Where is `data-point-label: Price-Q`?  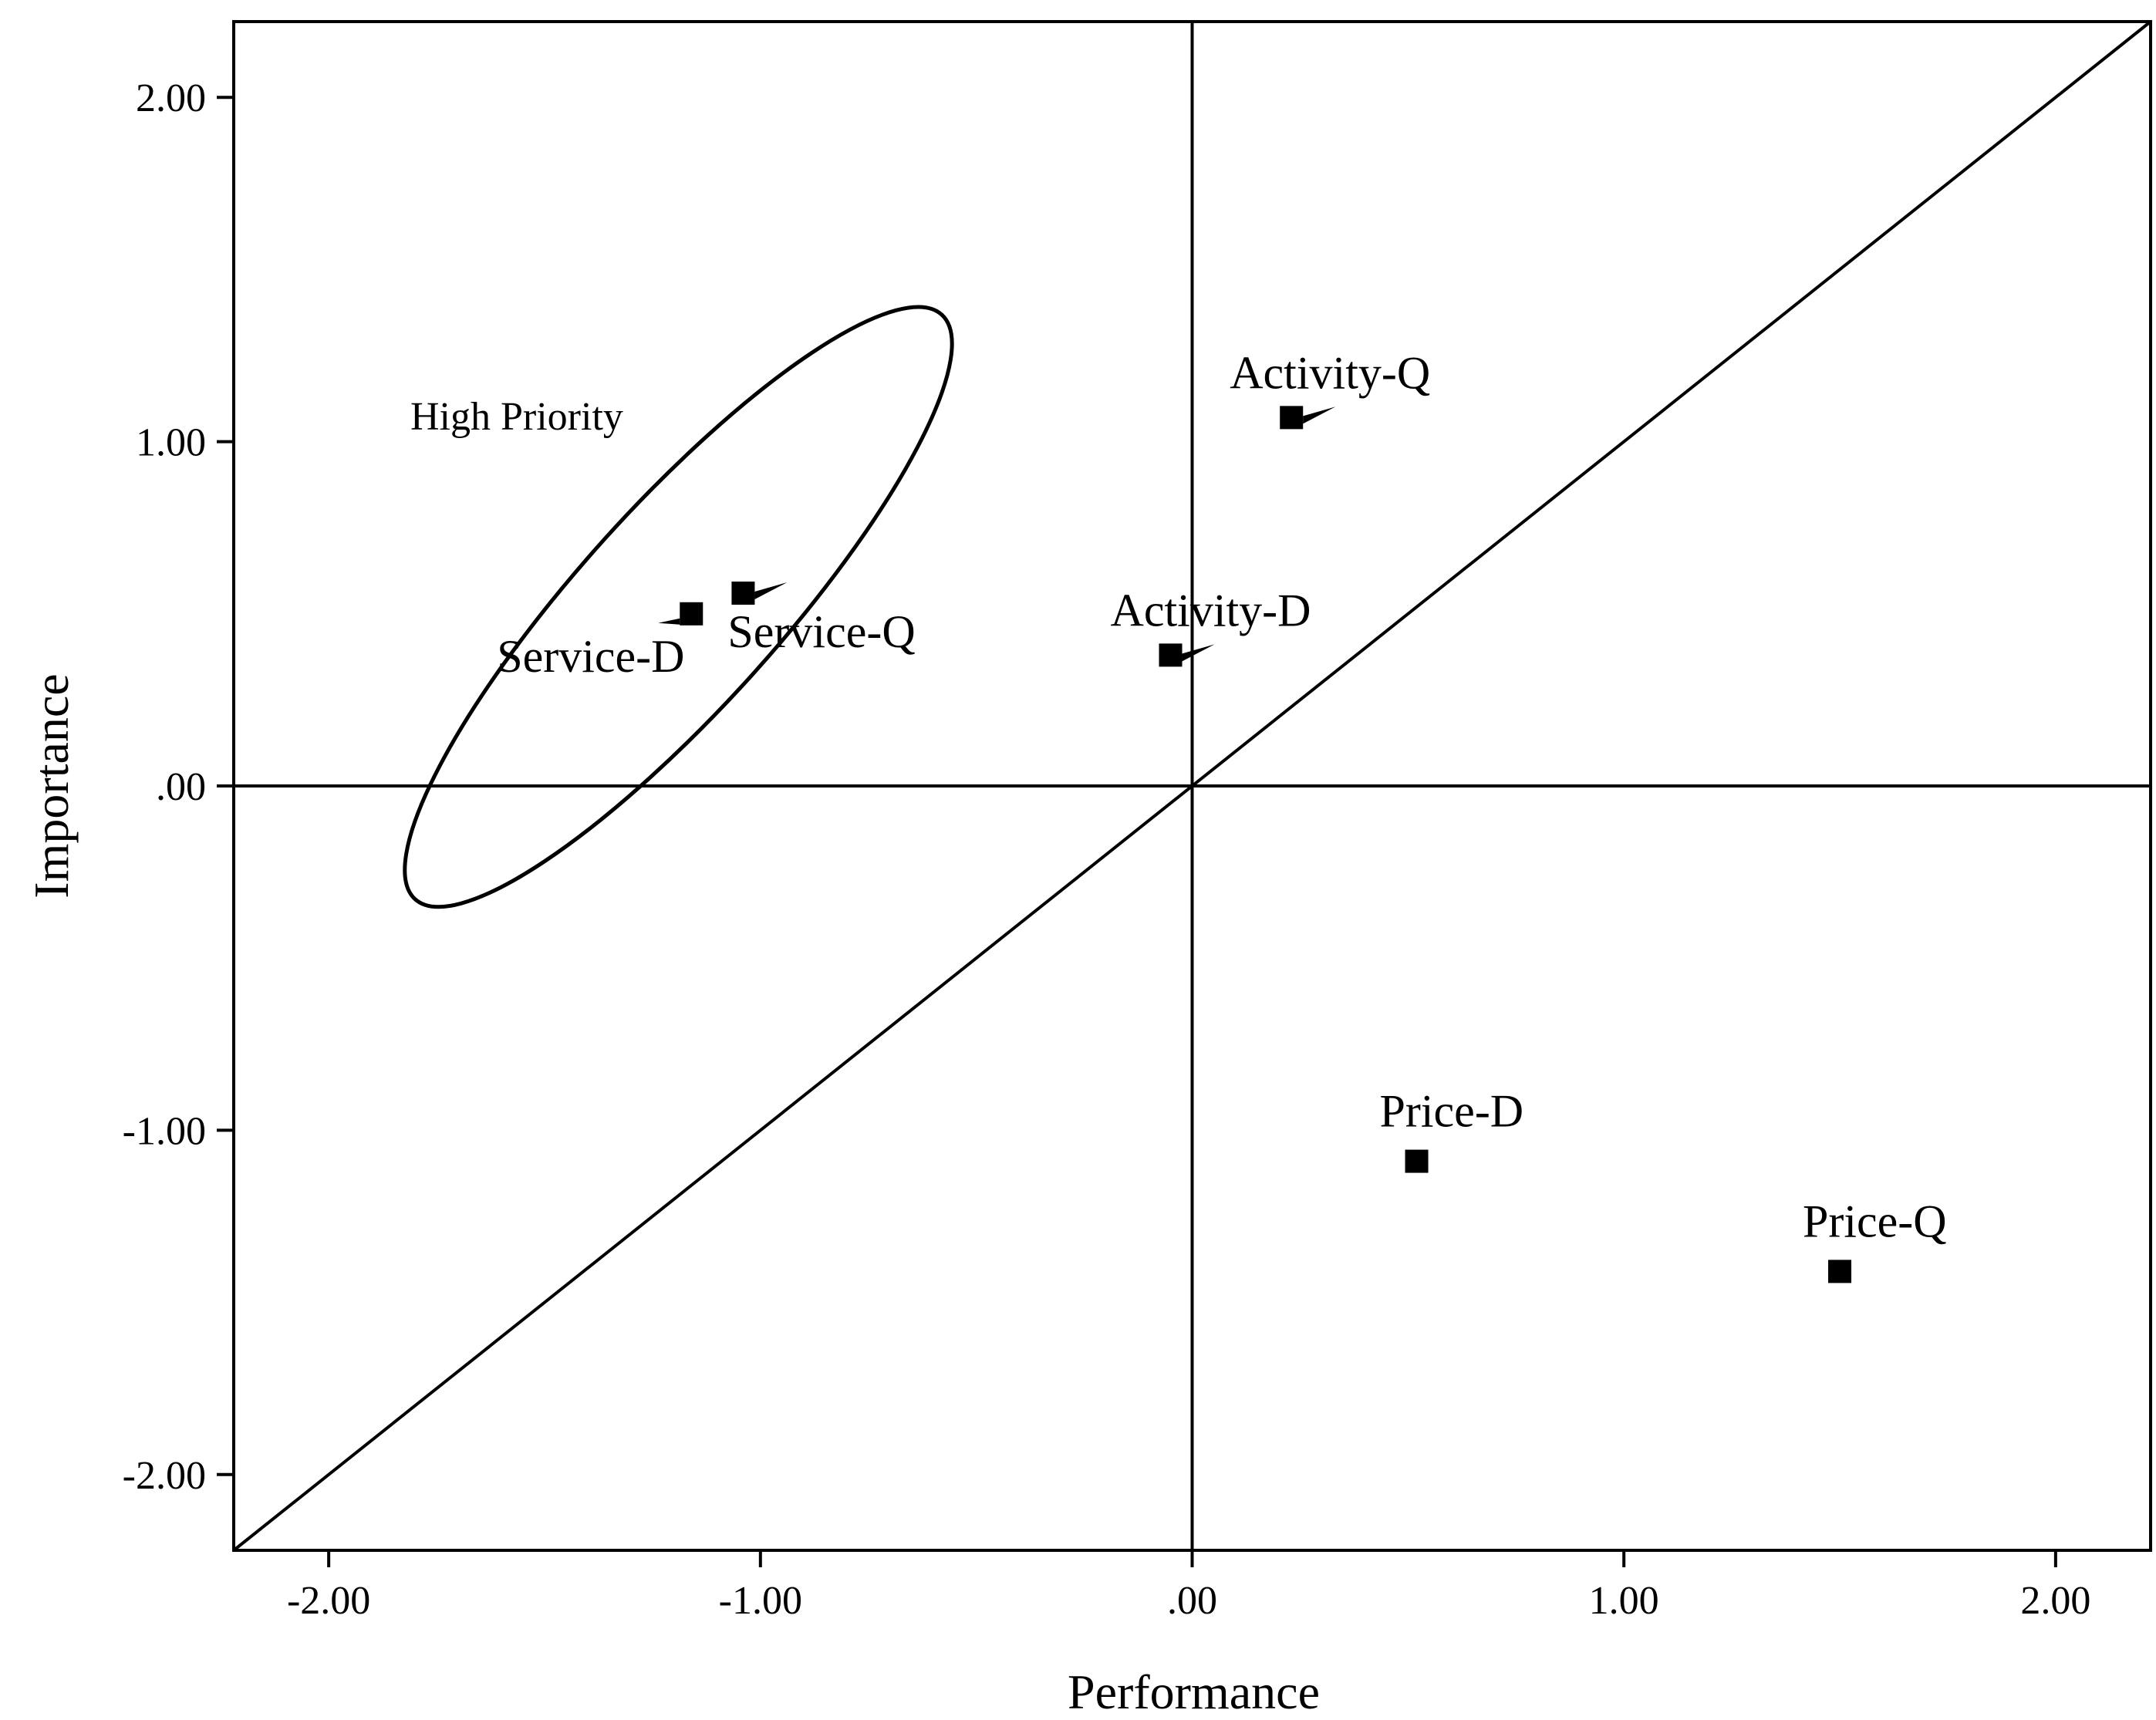 data-point-label: Price-Q is located at coordinates (1875, 1221).